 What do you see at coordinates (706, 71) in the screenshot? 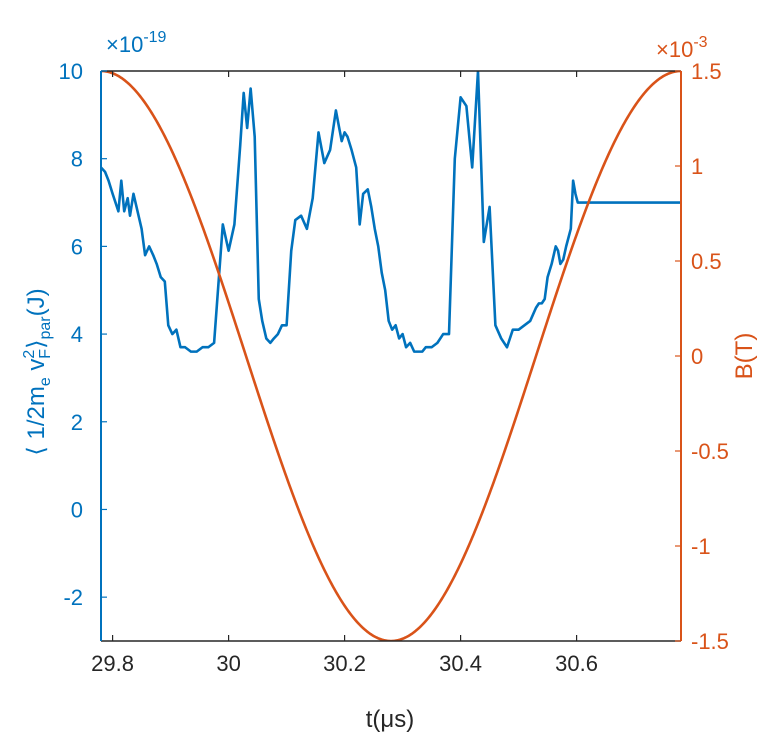
I see `right-tick-label: 1.5` at bounding box center [706, 71].